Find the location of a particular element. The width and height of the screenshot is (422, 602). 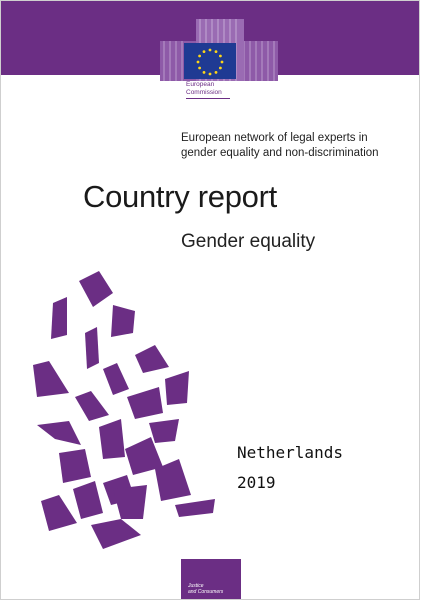

badge-line1: Justice is located at coordinates (196, 586).